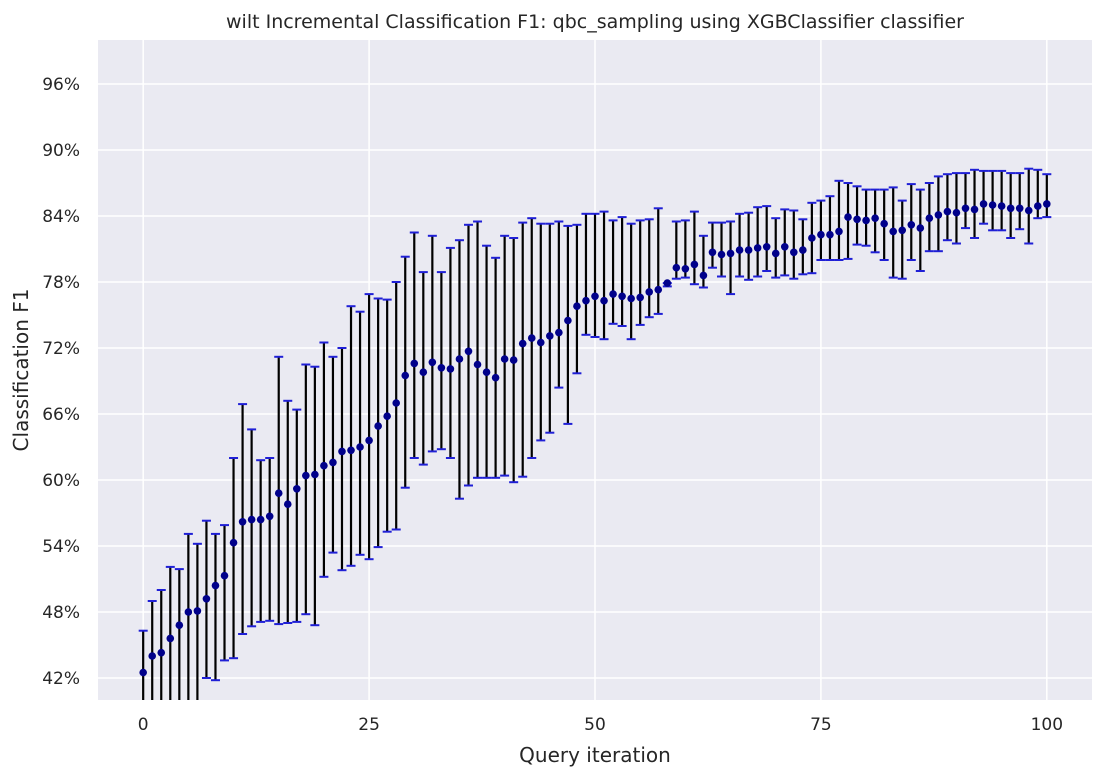 This screenshot has height=779, width=1104. I want to click on y-tick-label: 90%, so click(61, 151).